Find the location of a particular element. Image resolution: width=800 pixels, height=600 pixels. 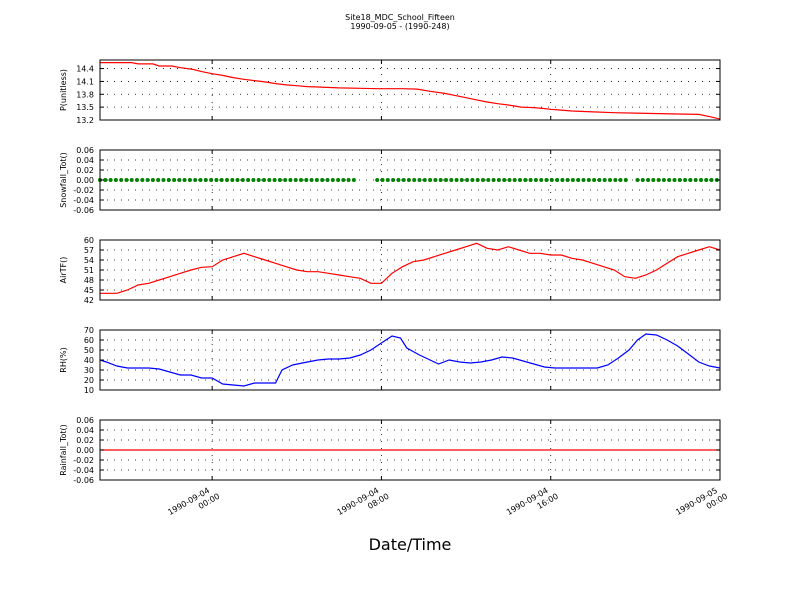

y-axis-label: Rainfall_Tot() is located at coordinates (63, 450).